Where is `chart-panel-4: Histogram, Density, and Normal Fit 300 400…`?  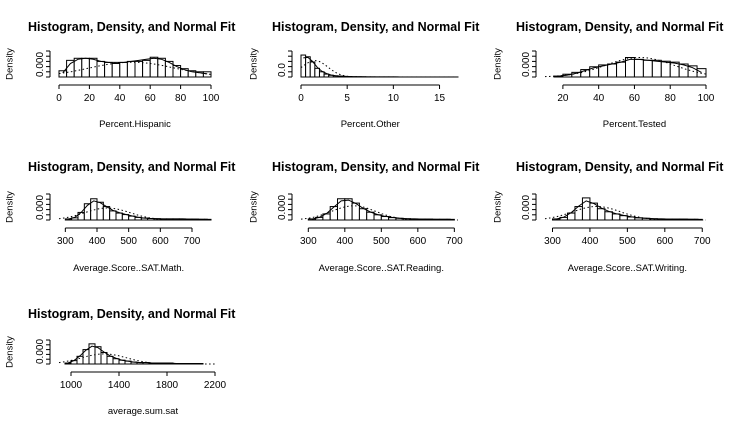
chart-panel-4: Histogram, Density, and Normal Fit 300 400… is located at coordinates (120, 217).